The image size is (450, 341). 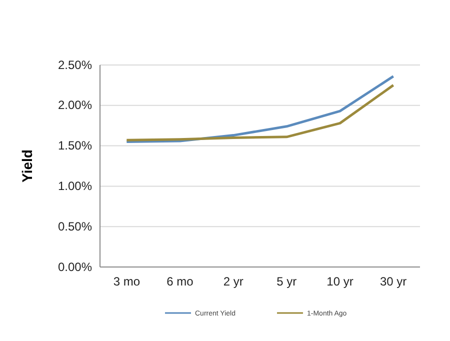 I want to click on y-tick-label: 0.50%, so click(x=75, y=226).